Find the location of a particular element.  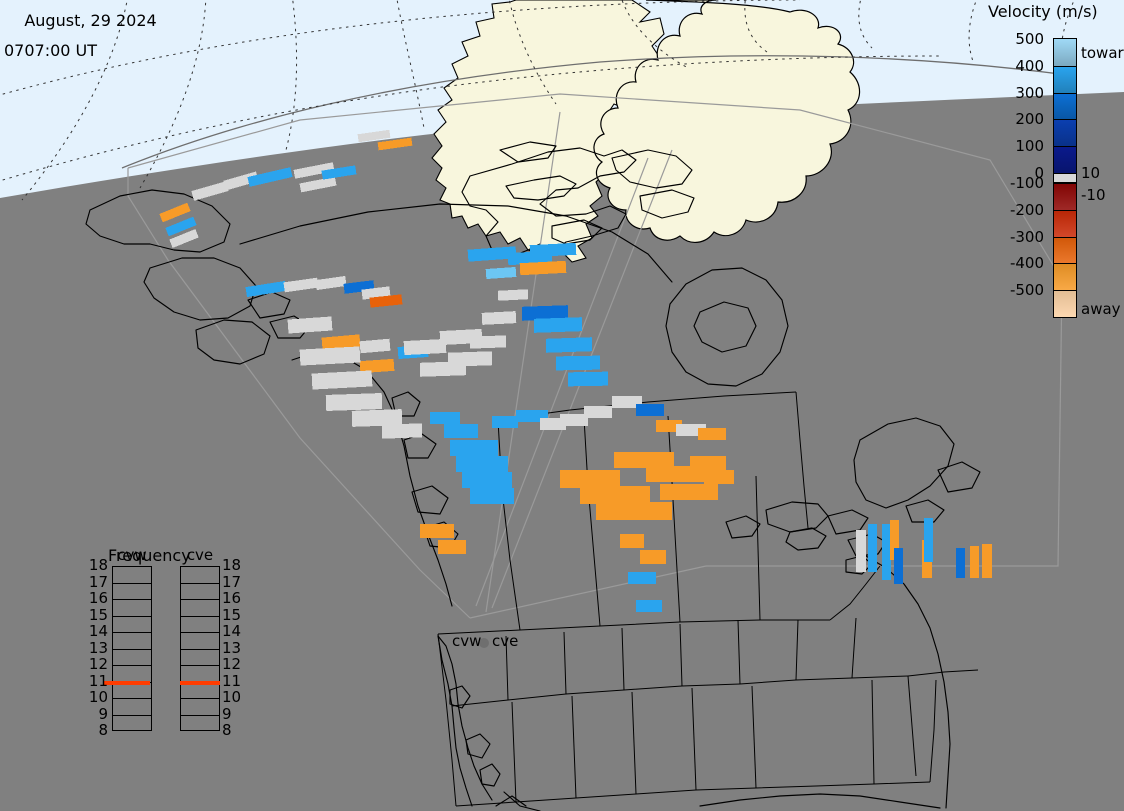

frequency-radar-name-cve: cve is located at coordinates (200, 555).